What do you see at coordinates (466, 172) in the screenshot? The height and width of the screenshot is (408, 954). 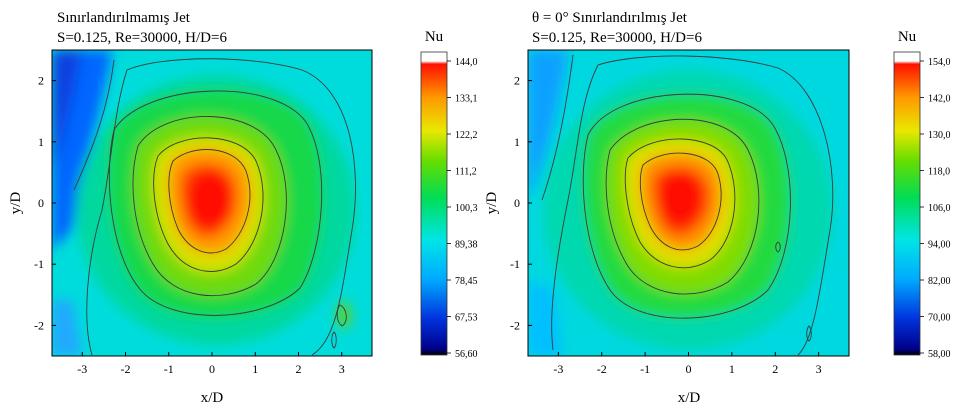 I see `colorbar-tick-label: 111,2` at bounding box center [466, 172].